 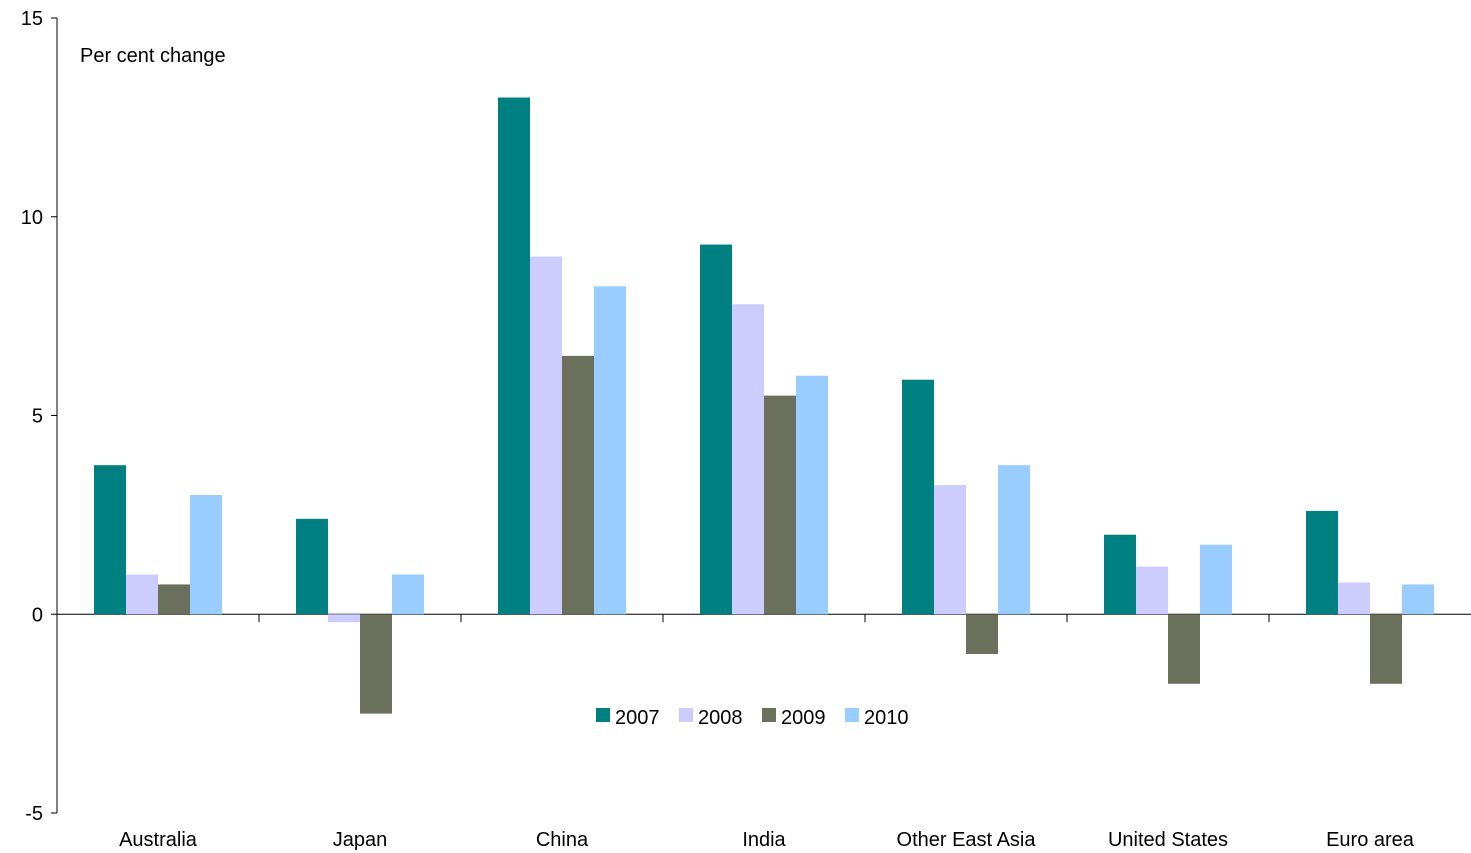 What do you see at coordinates (603, 715) in the screenshot?
I see `legend-swatch-2007` at bounding box center [603, 715].